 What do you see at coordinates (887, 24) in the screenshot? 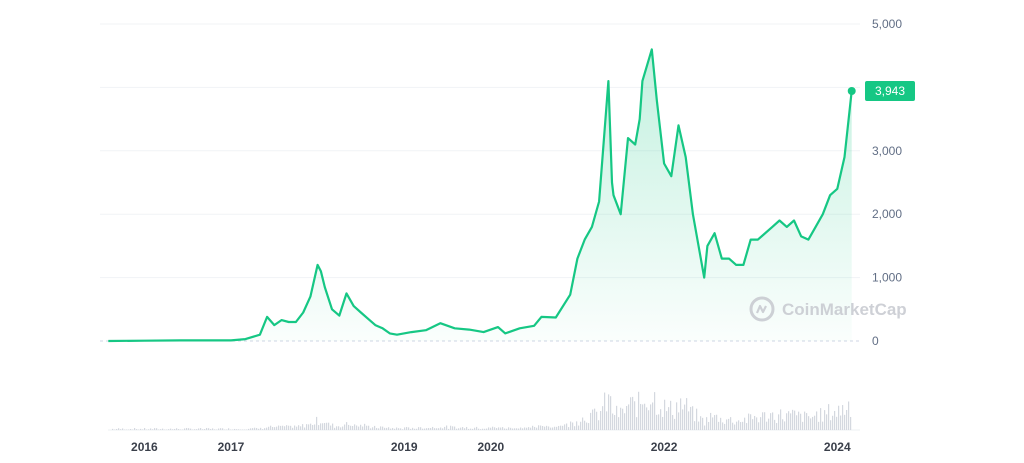
I see `y-tick-label: 5,000` at bounding box center [887, 24].